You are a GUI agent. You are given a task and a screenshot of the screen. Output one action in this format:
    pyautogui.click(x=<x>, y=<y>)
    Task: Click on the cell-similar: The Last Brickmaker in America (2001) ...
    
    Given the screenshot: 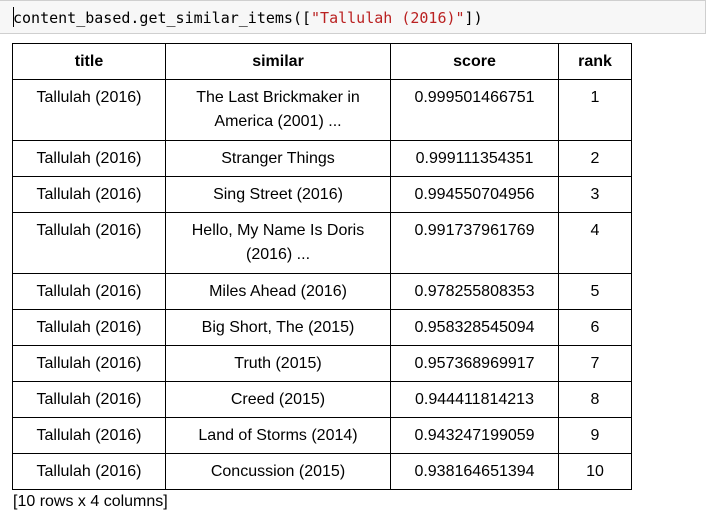 What is the action you would take?
    pyautogui.click(x=278, y=110)
    